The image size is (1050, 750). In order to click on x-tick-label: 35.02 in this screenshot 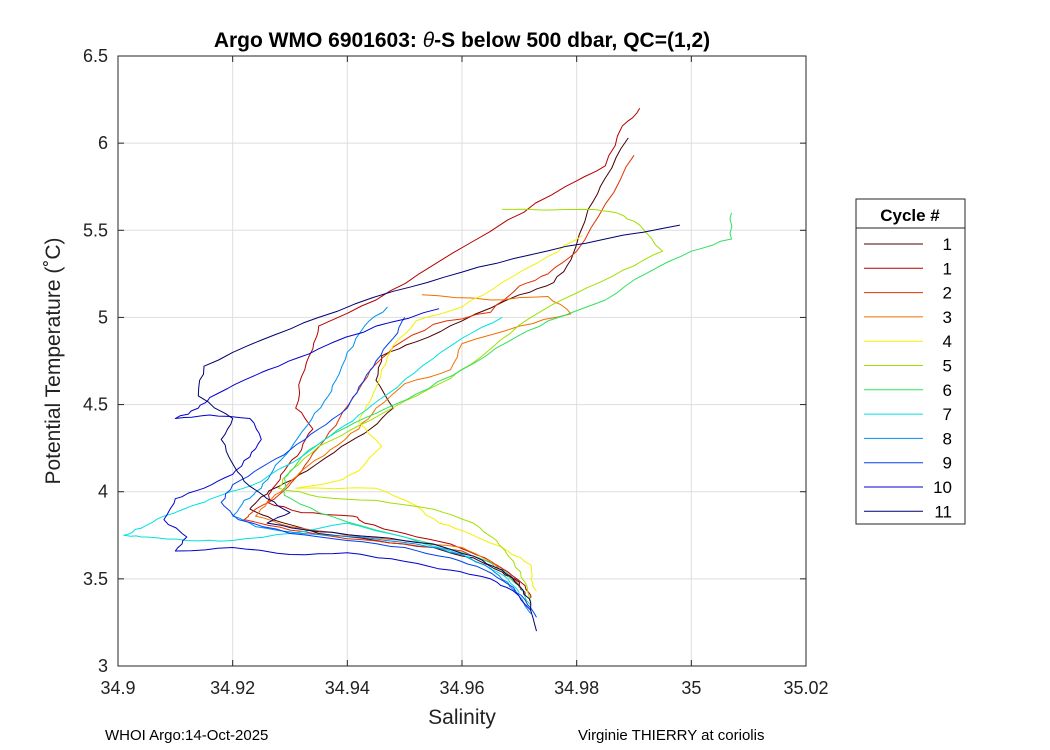, I will do `click(805, 688)`.